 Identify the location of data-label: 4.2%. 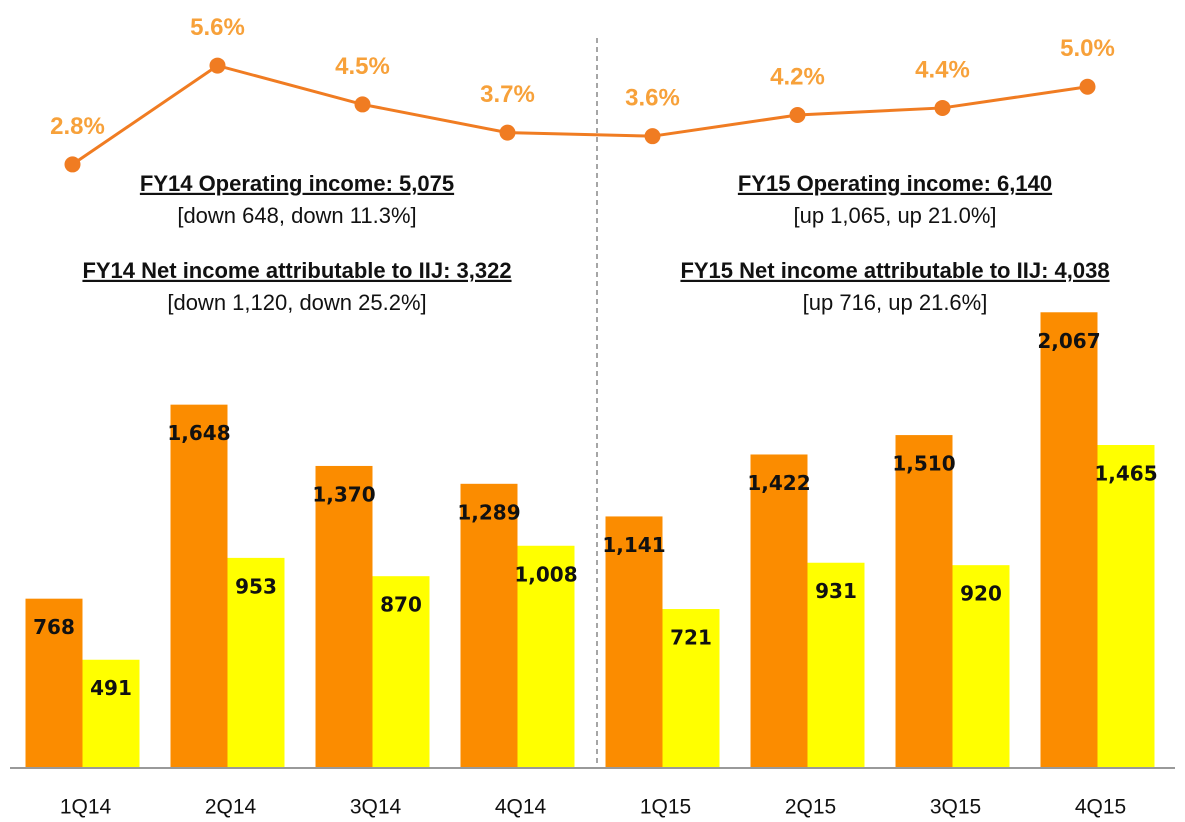
(797, 76).